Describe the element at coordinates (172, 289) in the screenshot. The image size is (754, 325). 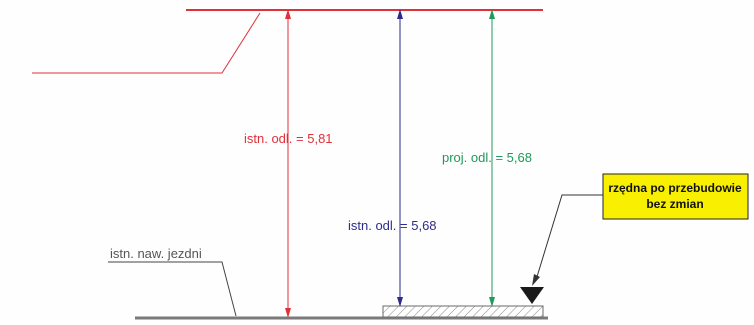
I see `road-surface-leader` at that location.